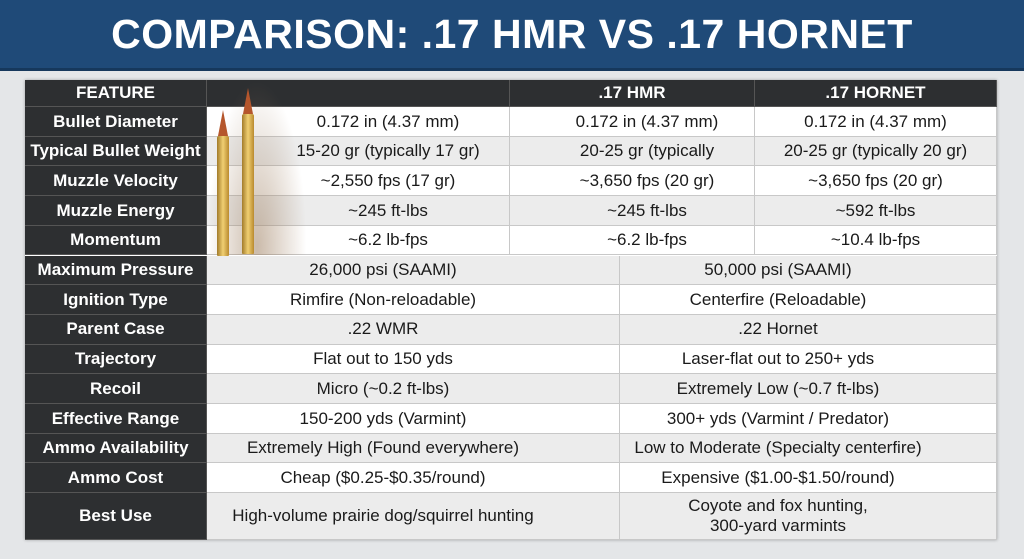 This screenshot has width=1024, height=559. What do you see at coordinates (413, 300) in the screenshot?
I see `value-cell: Rimfire (Non-reloadable)` at bounding box center [413, 300].